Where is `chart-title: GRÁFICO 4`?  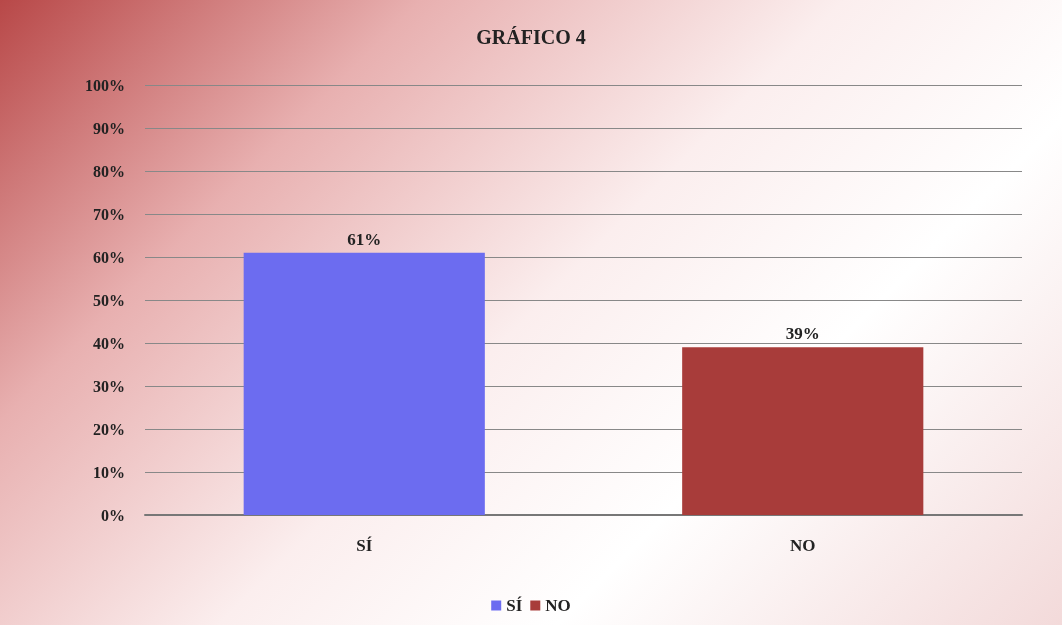
chart-title: GRÁFICO 4 is located at coordinates (531, 37).